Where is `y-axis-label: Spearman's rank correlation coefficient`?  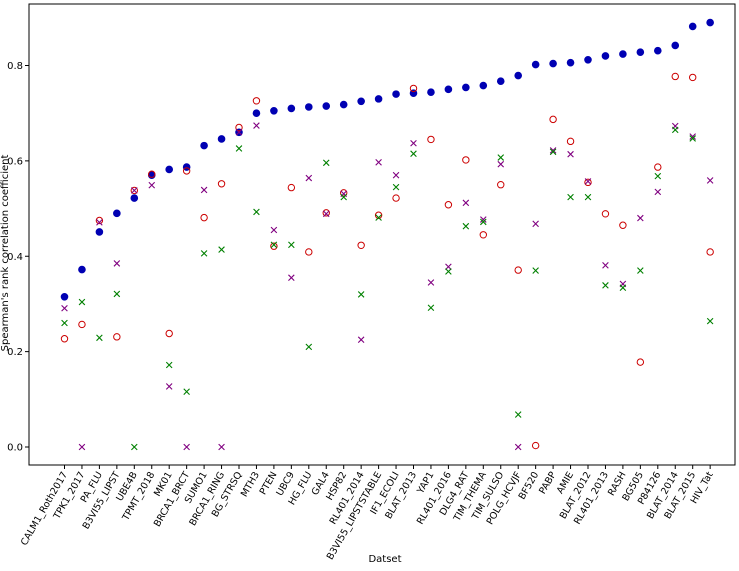 y-axis-label: Spearman's rank correlation coefficient is located at coordinates (5, 253).